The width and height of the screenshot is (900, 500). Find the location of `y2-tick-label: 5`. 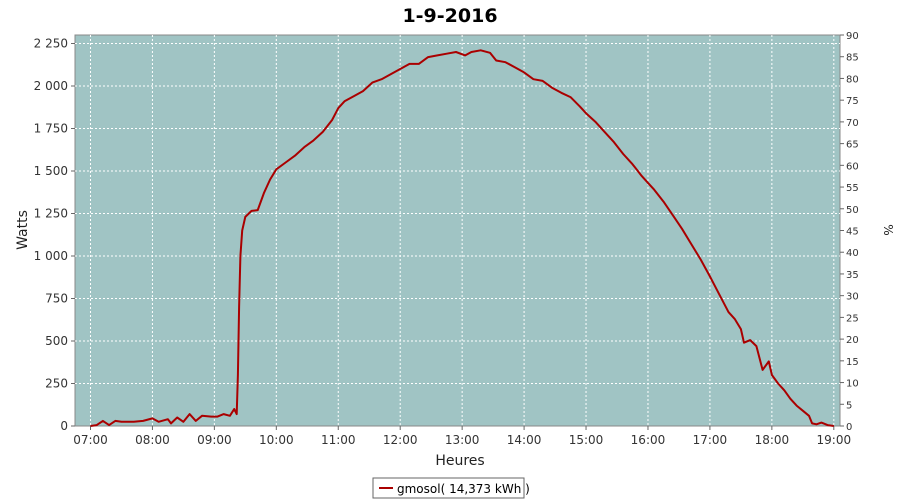

y2-tick-label: 5 is located at coordinates (849, 405).